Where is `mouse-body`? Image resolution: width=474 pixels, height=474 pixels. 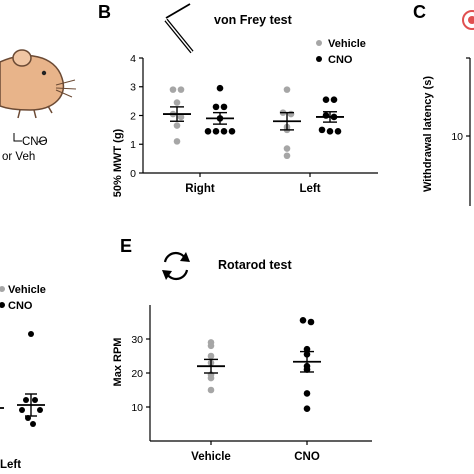
mouse-body is located at coordinates (32, 83).